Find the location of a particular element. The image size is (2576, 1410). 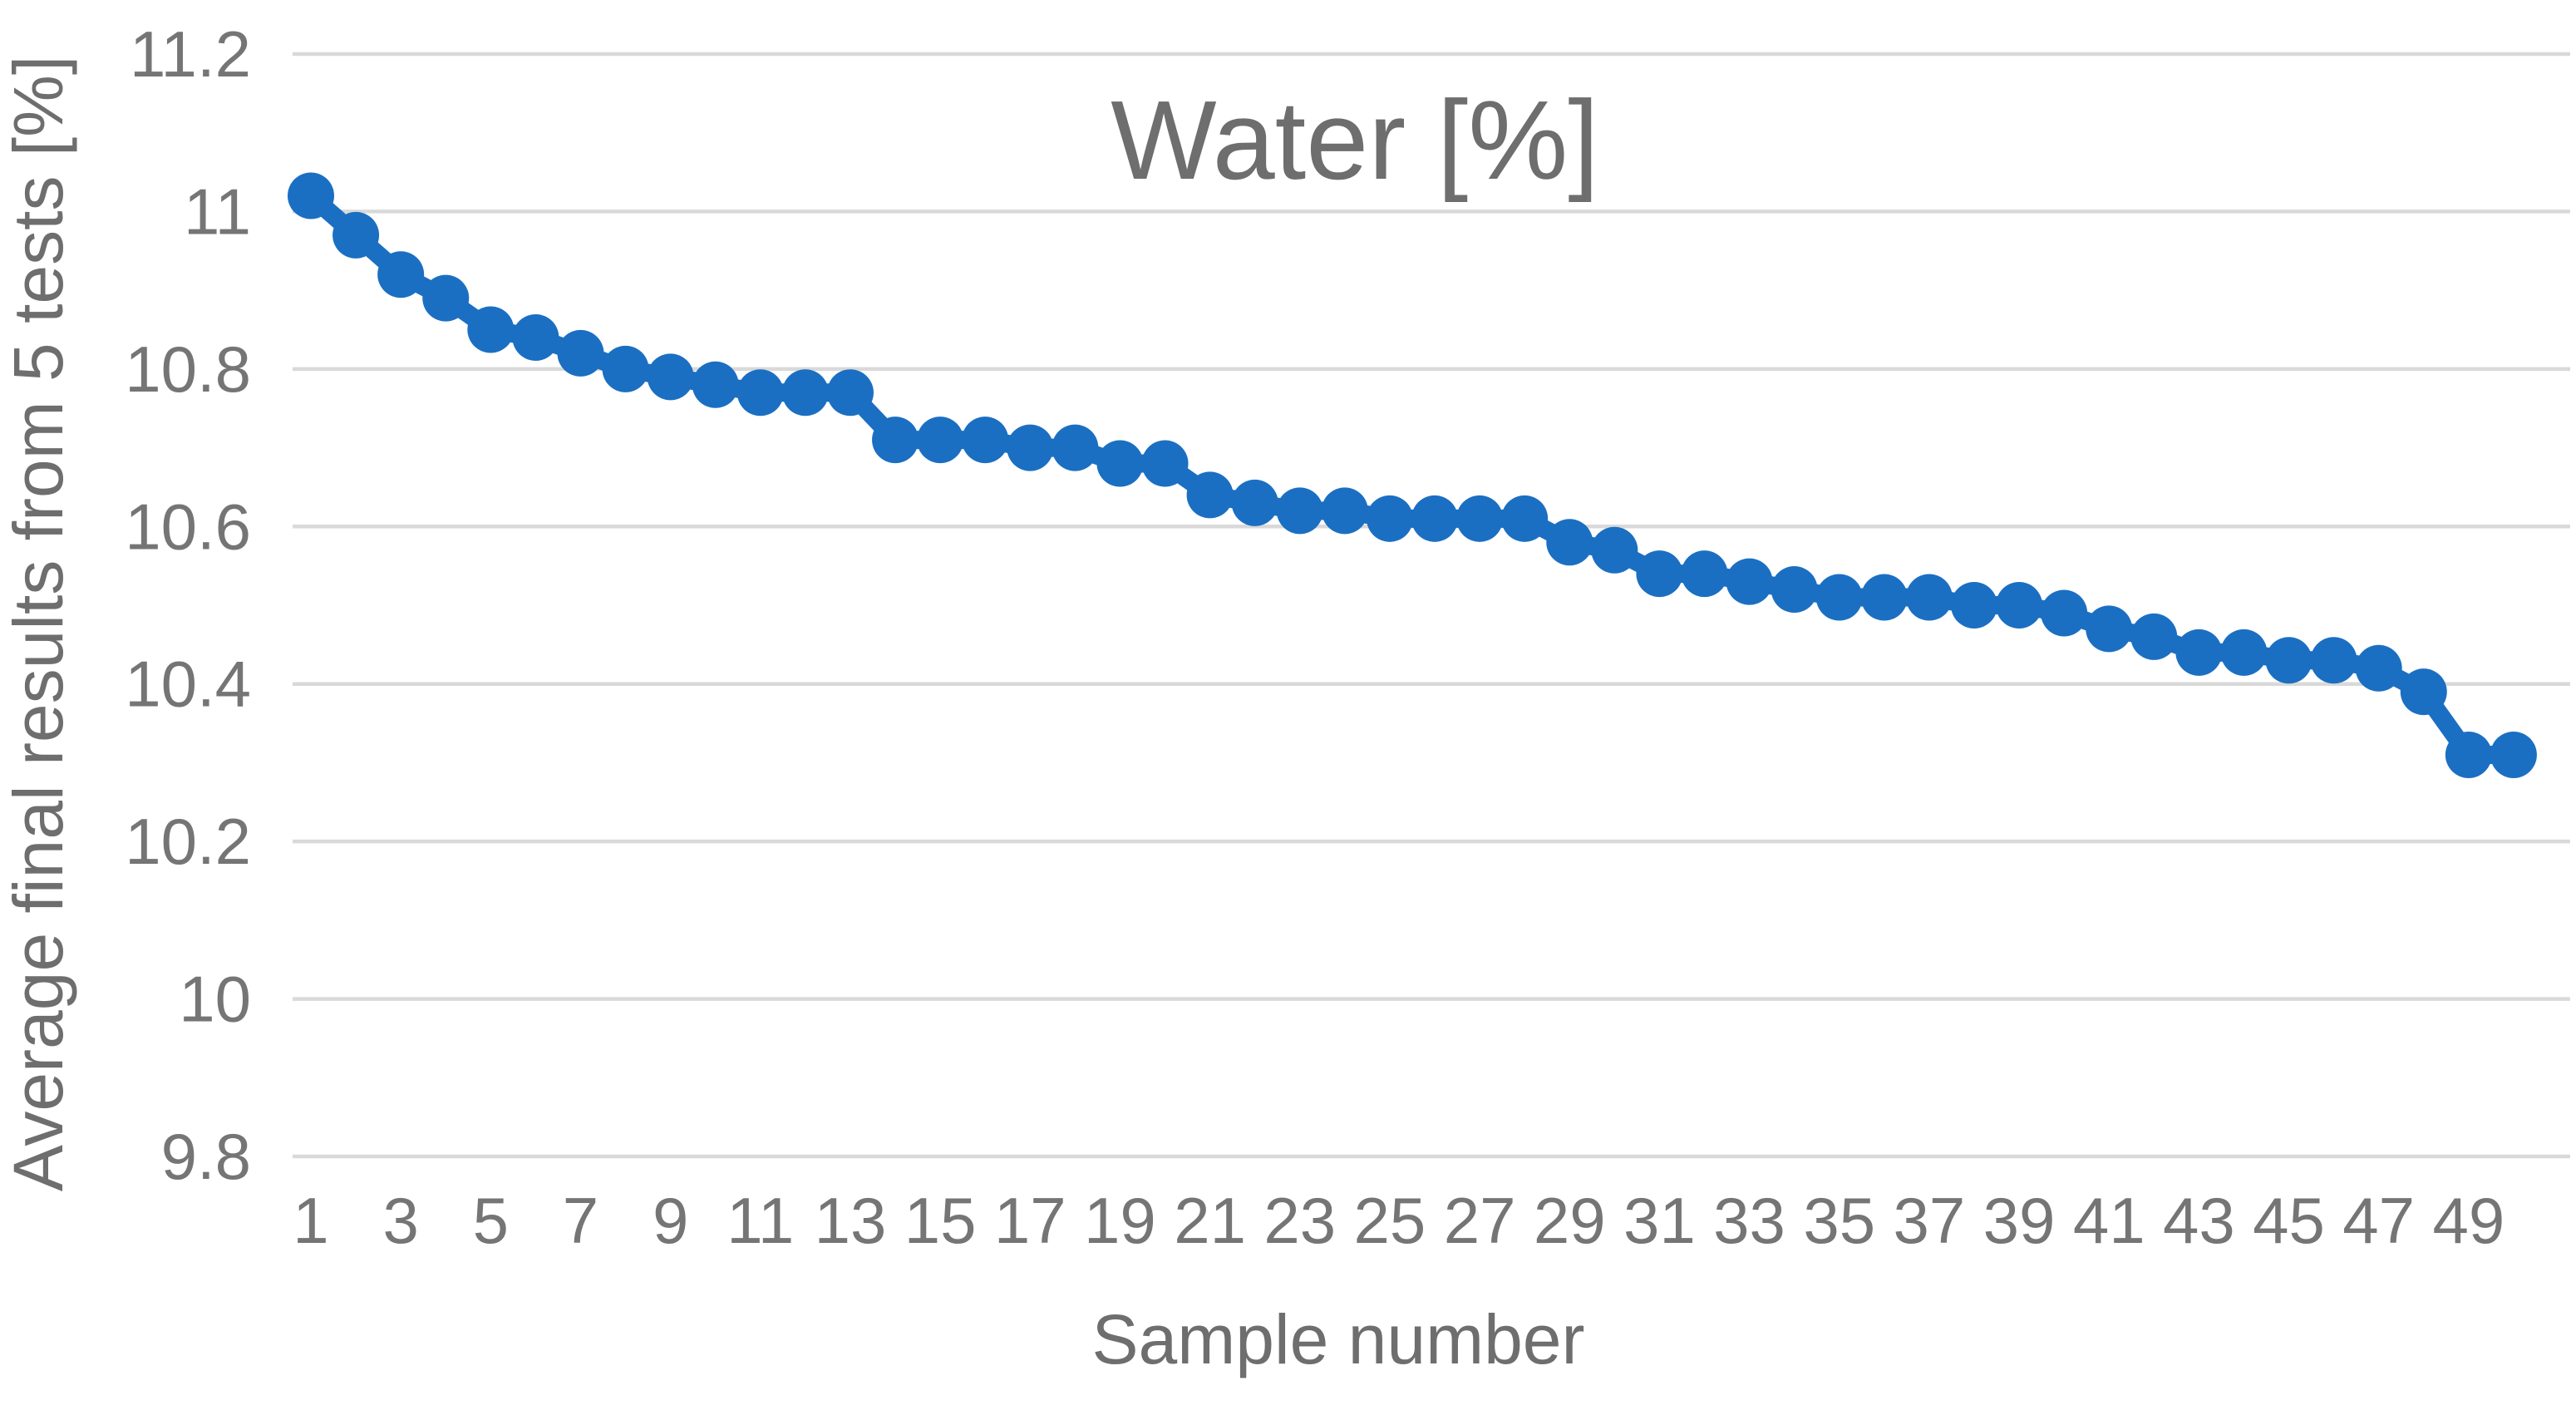

x-tick-label: 3 is located at coordinates (400, 1220).